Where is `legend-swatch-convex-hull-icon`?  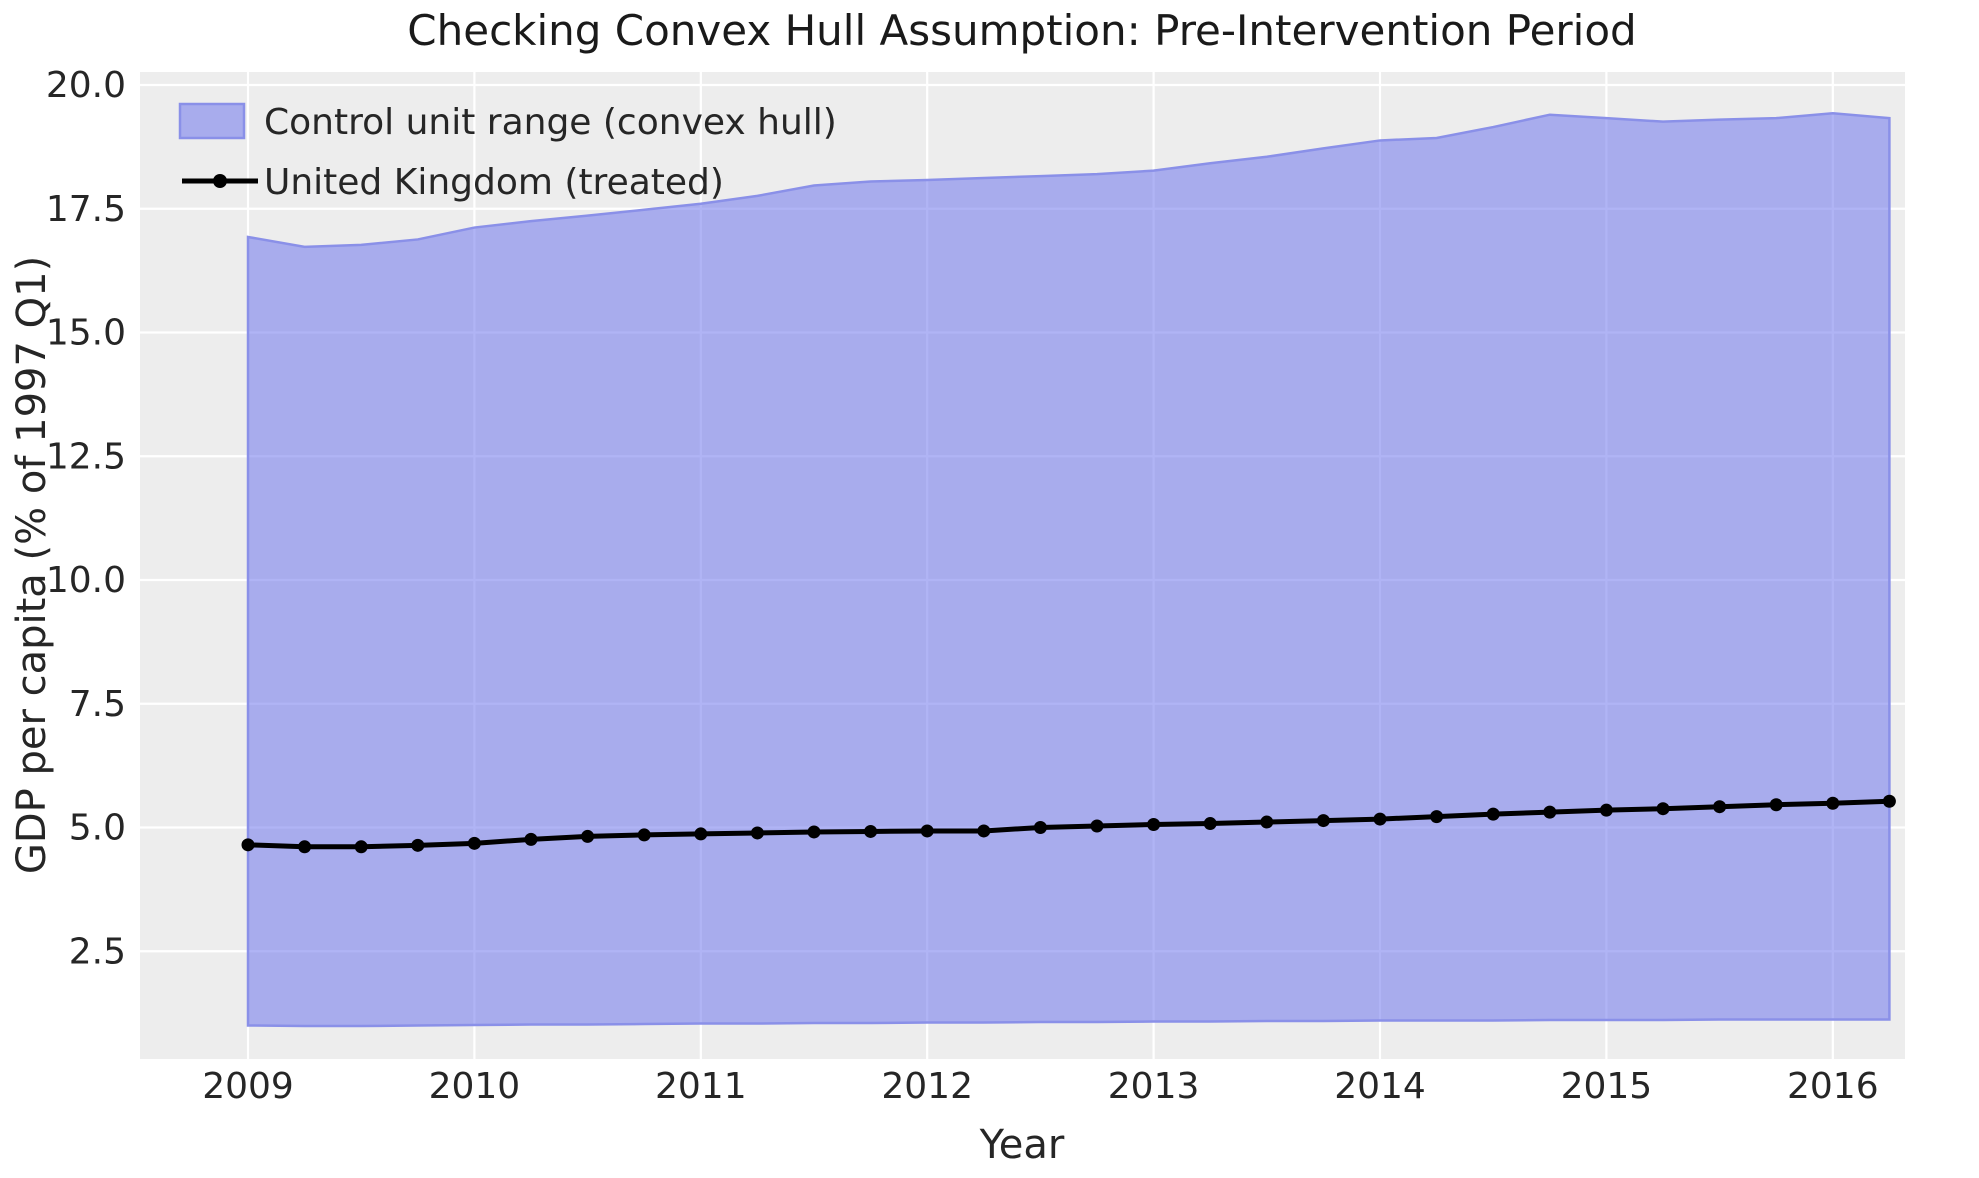 legend-swatch-convex-hull-icon is located at coordinates (212, 121).